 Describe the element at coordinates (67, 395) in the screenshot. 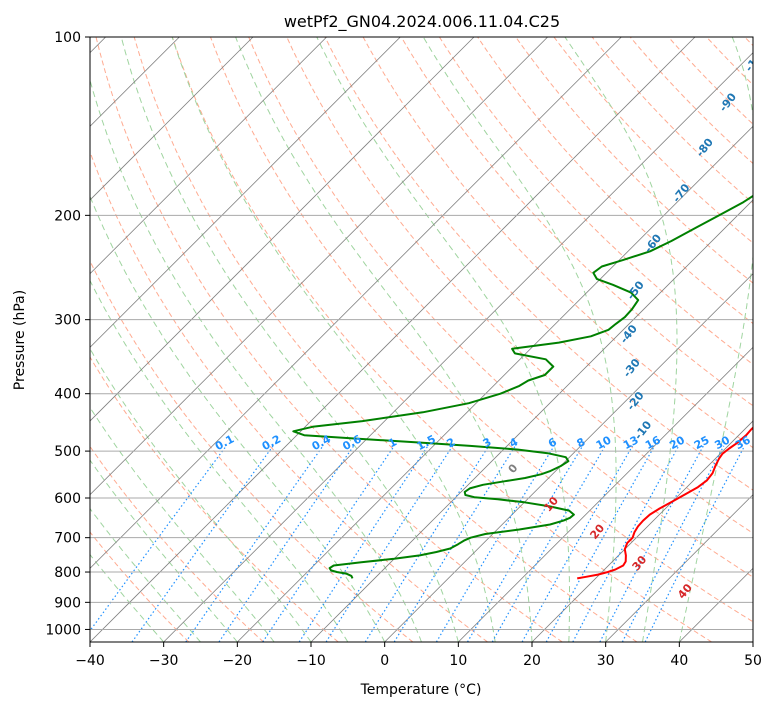

I see `y-tick-label: 400` at that location.